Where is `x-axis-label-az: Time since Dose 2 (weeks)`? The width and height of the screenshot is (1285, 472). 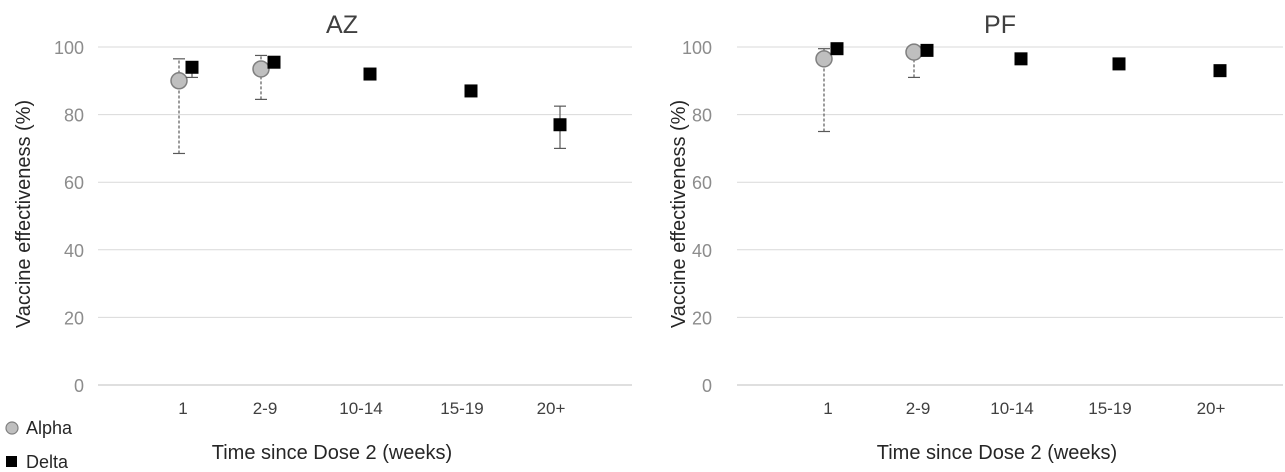 x-axis-label-az: Time since Dose 2 (weeks) is located at coordinates (332, 453).